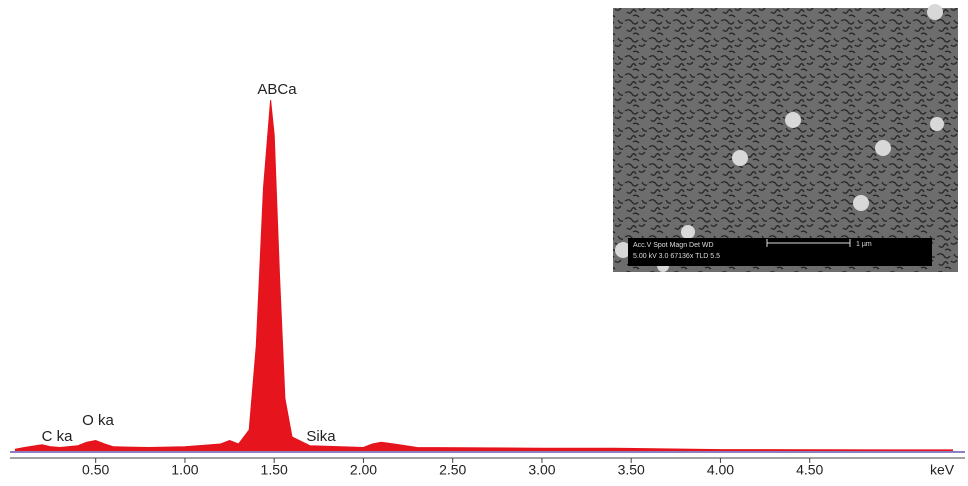 Image resolution: width=968 pixels, height=486 pixels. Describe the element at coordinates (95, 470) in the screenshot. I see `x-tick-label: 0.50` at that location.